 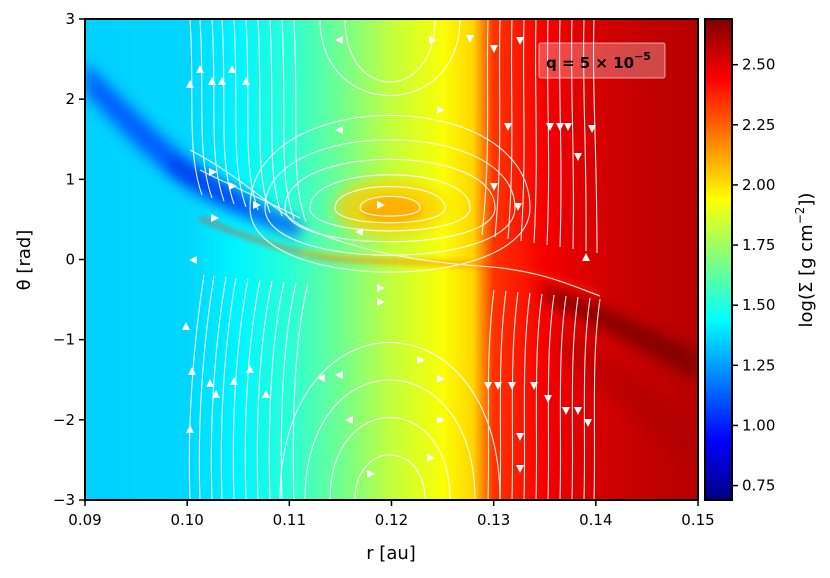 What do you see at coordinates (289, 520) in the screenshot?
I see `x-tick-label: 0.11` at bounding box center [289, 520].